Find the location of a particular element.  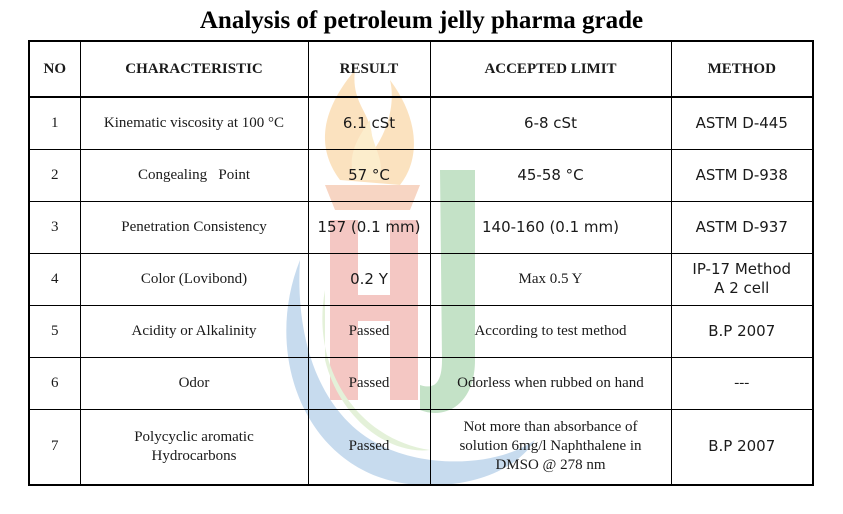

cell-method: IP-17 Method A 2 cell is located at coordinates (742, 279).